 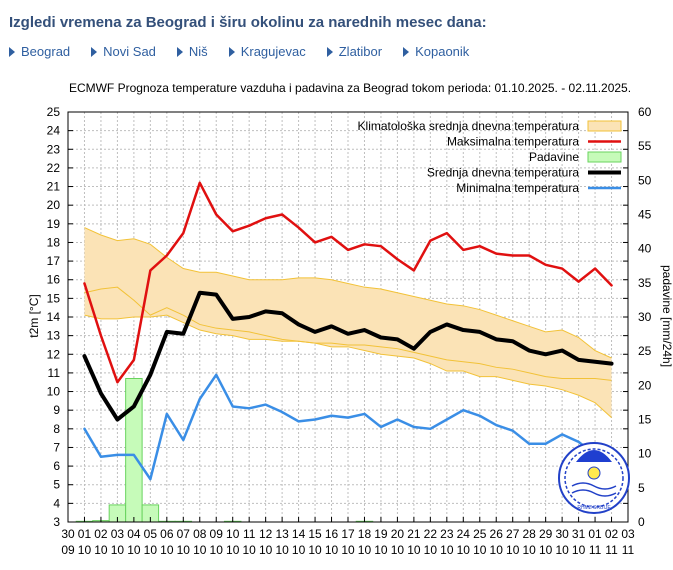 What do you see at coordinates (54, 205) in the screenshot?
I see `y-tick-label: 20` at bounding box center [54, 205].